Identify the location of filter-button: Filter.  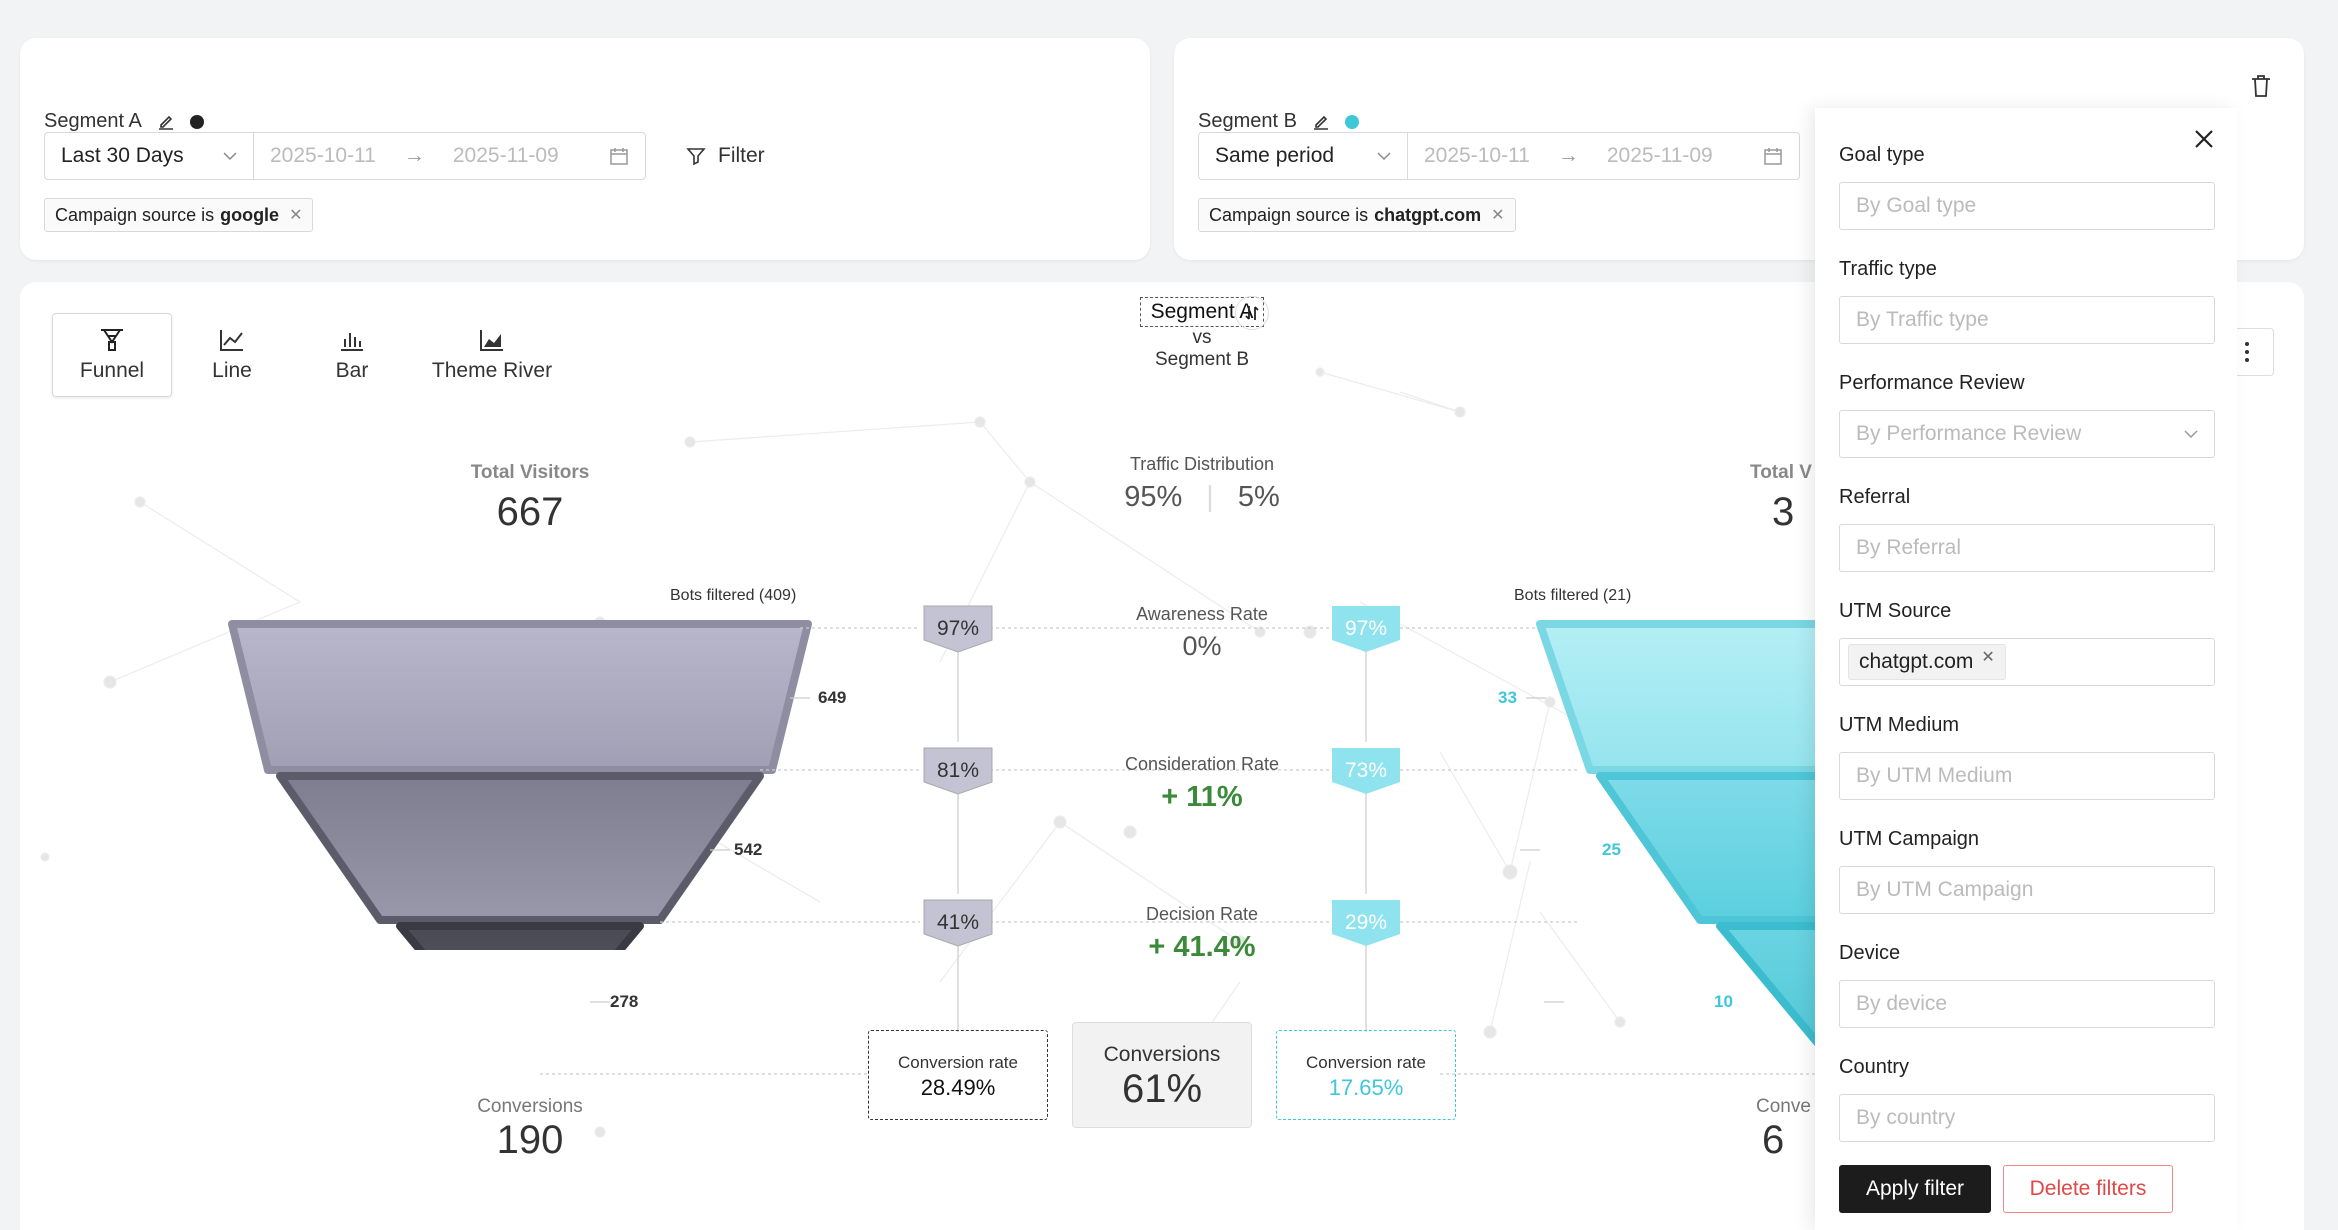
(725, 156).